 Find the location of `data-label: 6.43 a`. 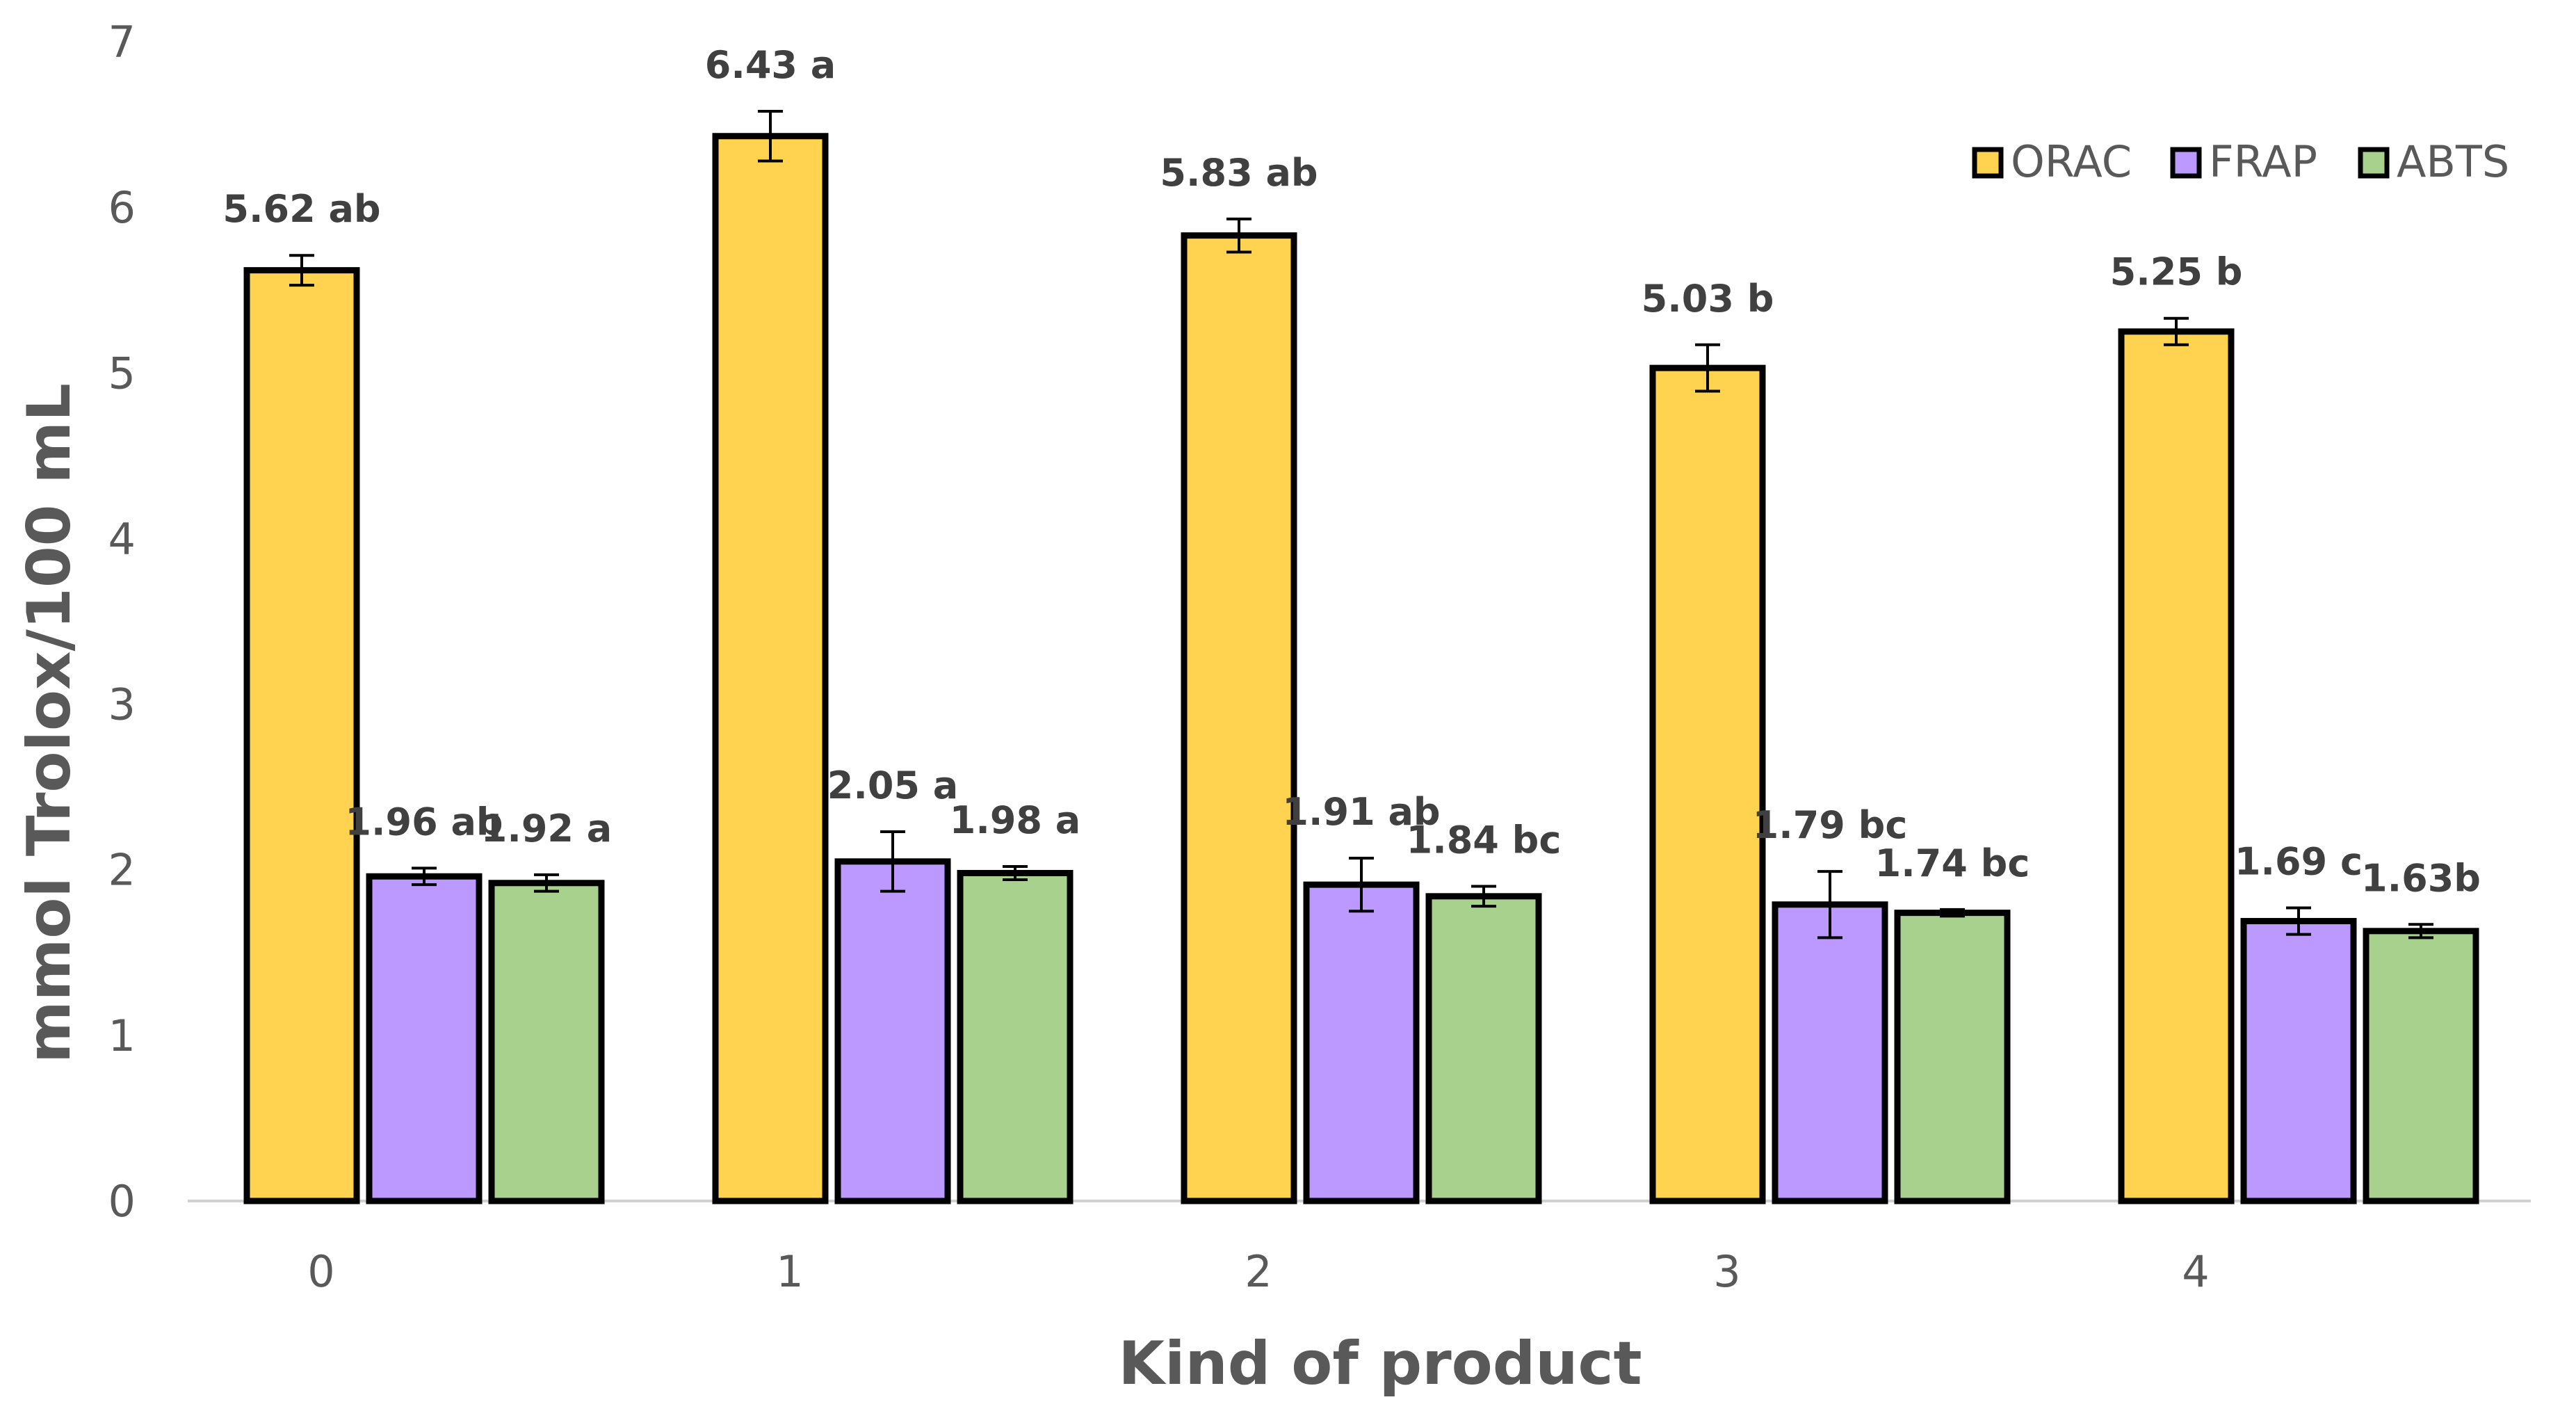

data-label: 6.43 a is located at coordinates (770, 65).